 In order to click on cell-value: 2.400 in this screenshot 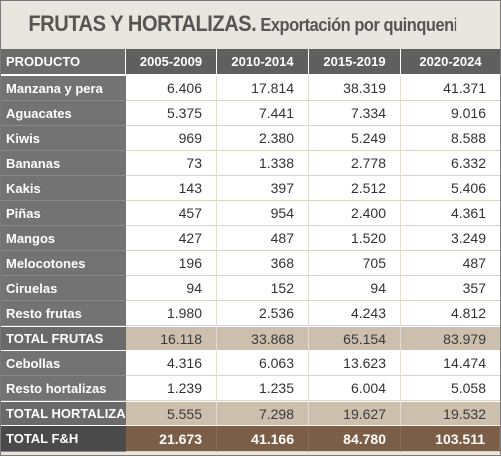, I will do `click(355, 213)`.